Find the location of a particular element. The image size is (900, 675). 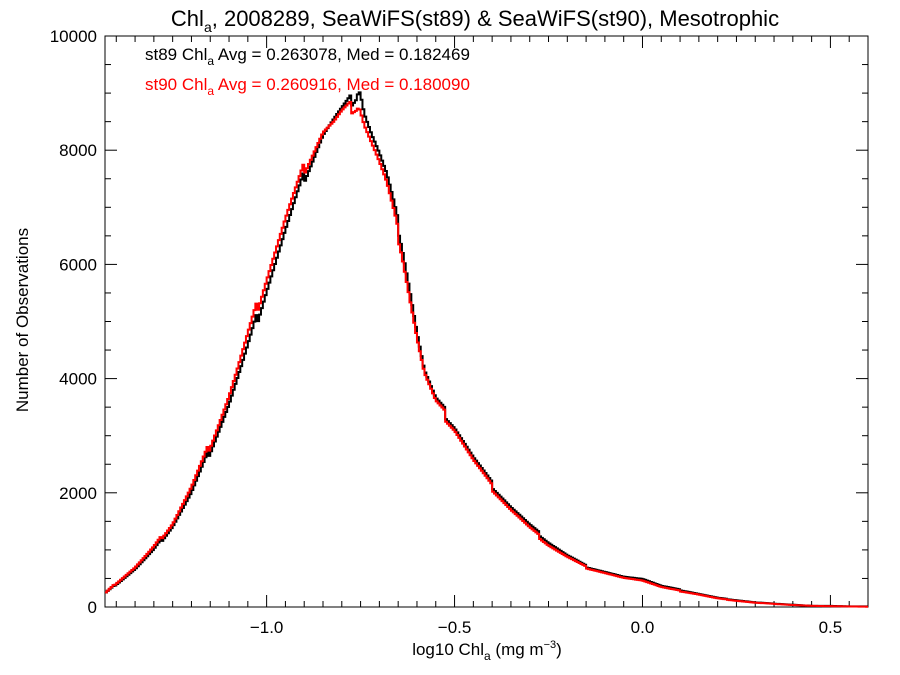

xlabel-sup: −3 is located at coordinates (550, 645).